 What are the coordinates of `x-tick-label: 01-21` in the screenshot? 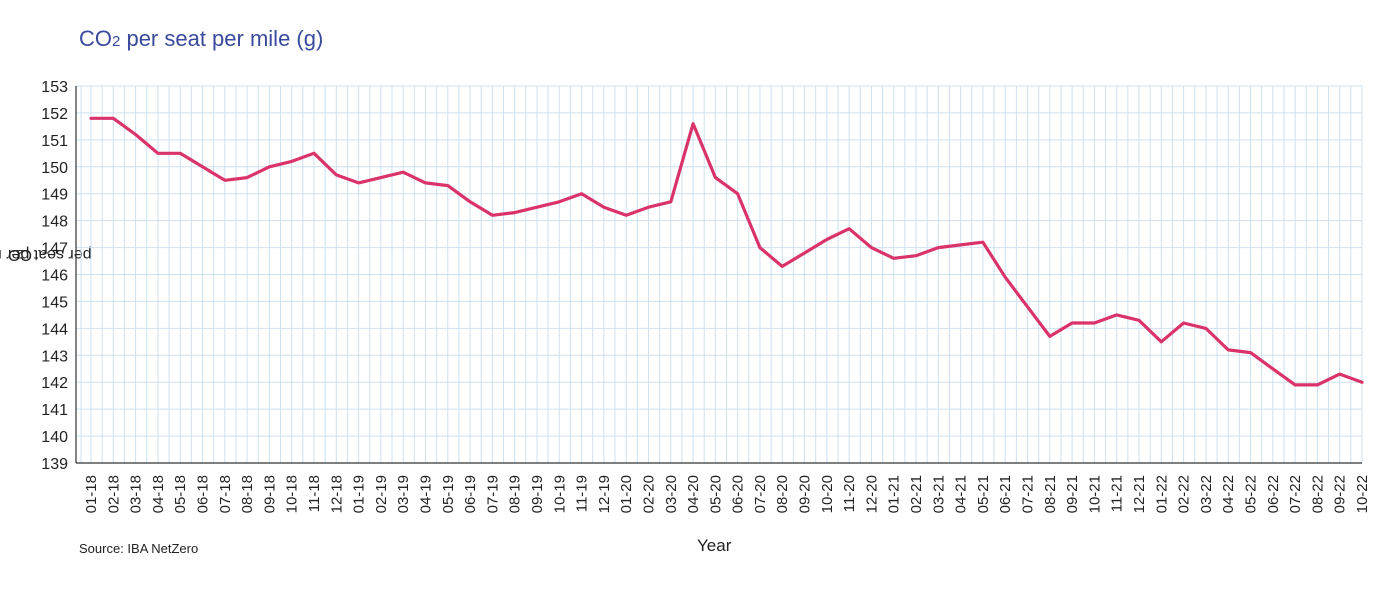 It's located at (894, 494).